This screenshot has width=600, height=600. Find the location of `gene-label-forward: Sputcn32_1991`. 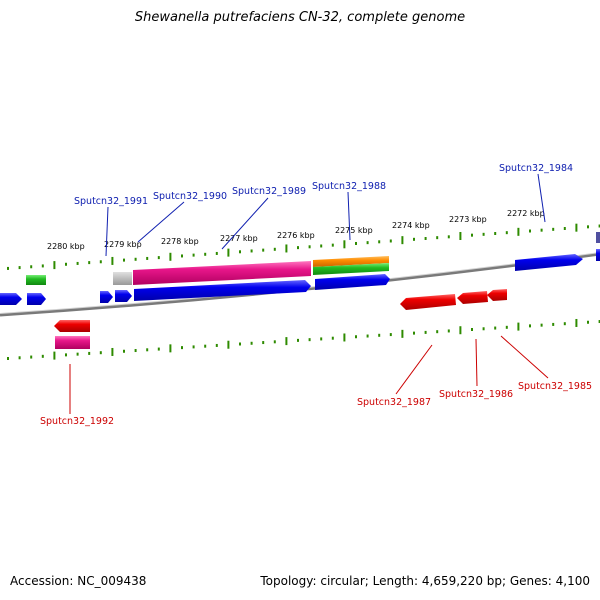

gene-label-forward: Sputcn32_1991 is located at coordinates (111, 201).